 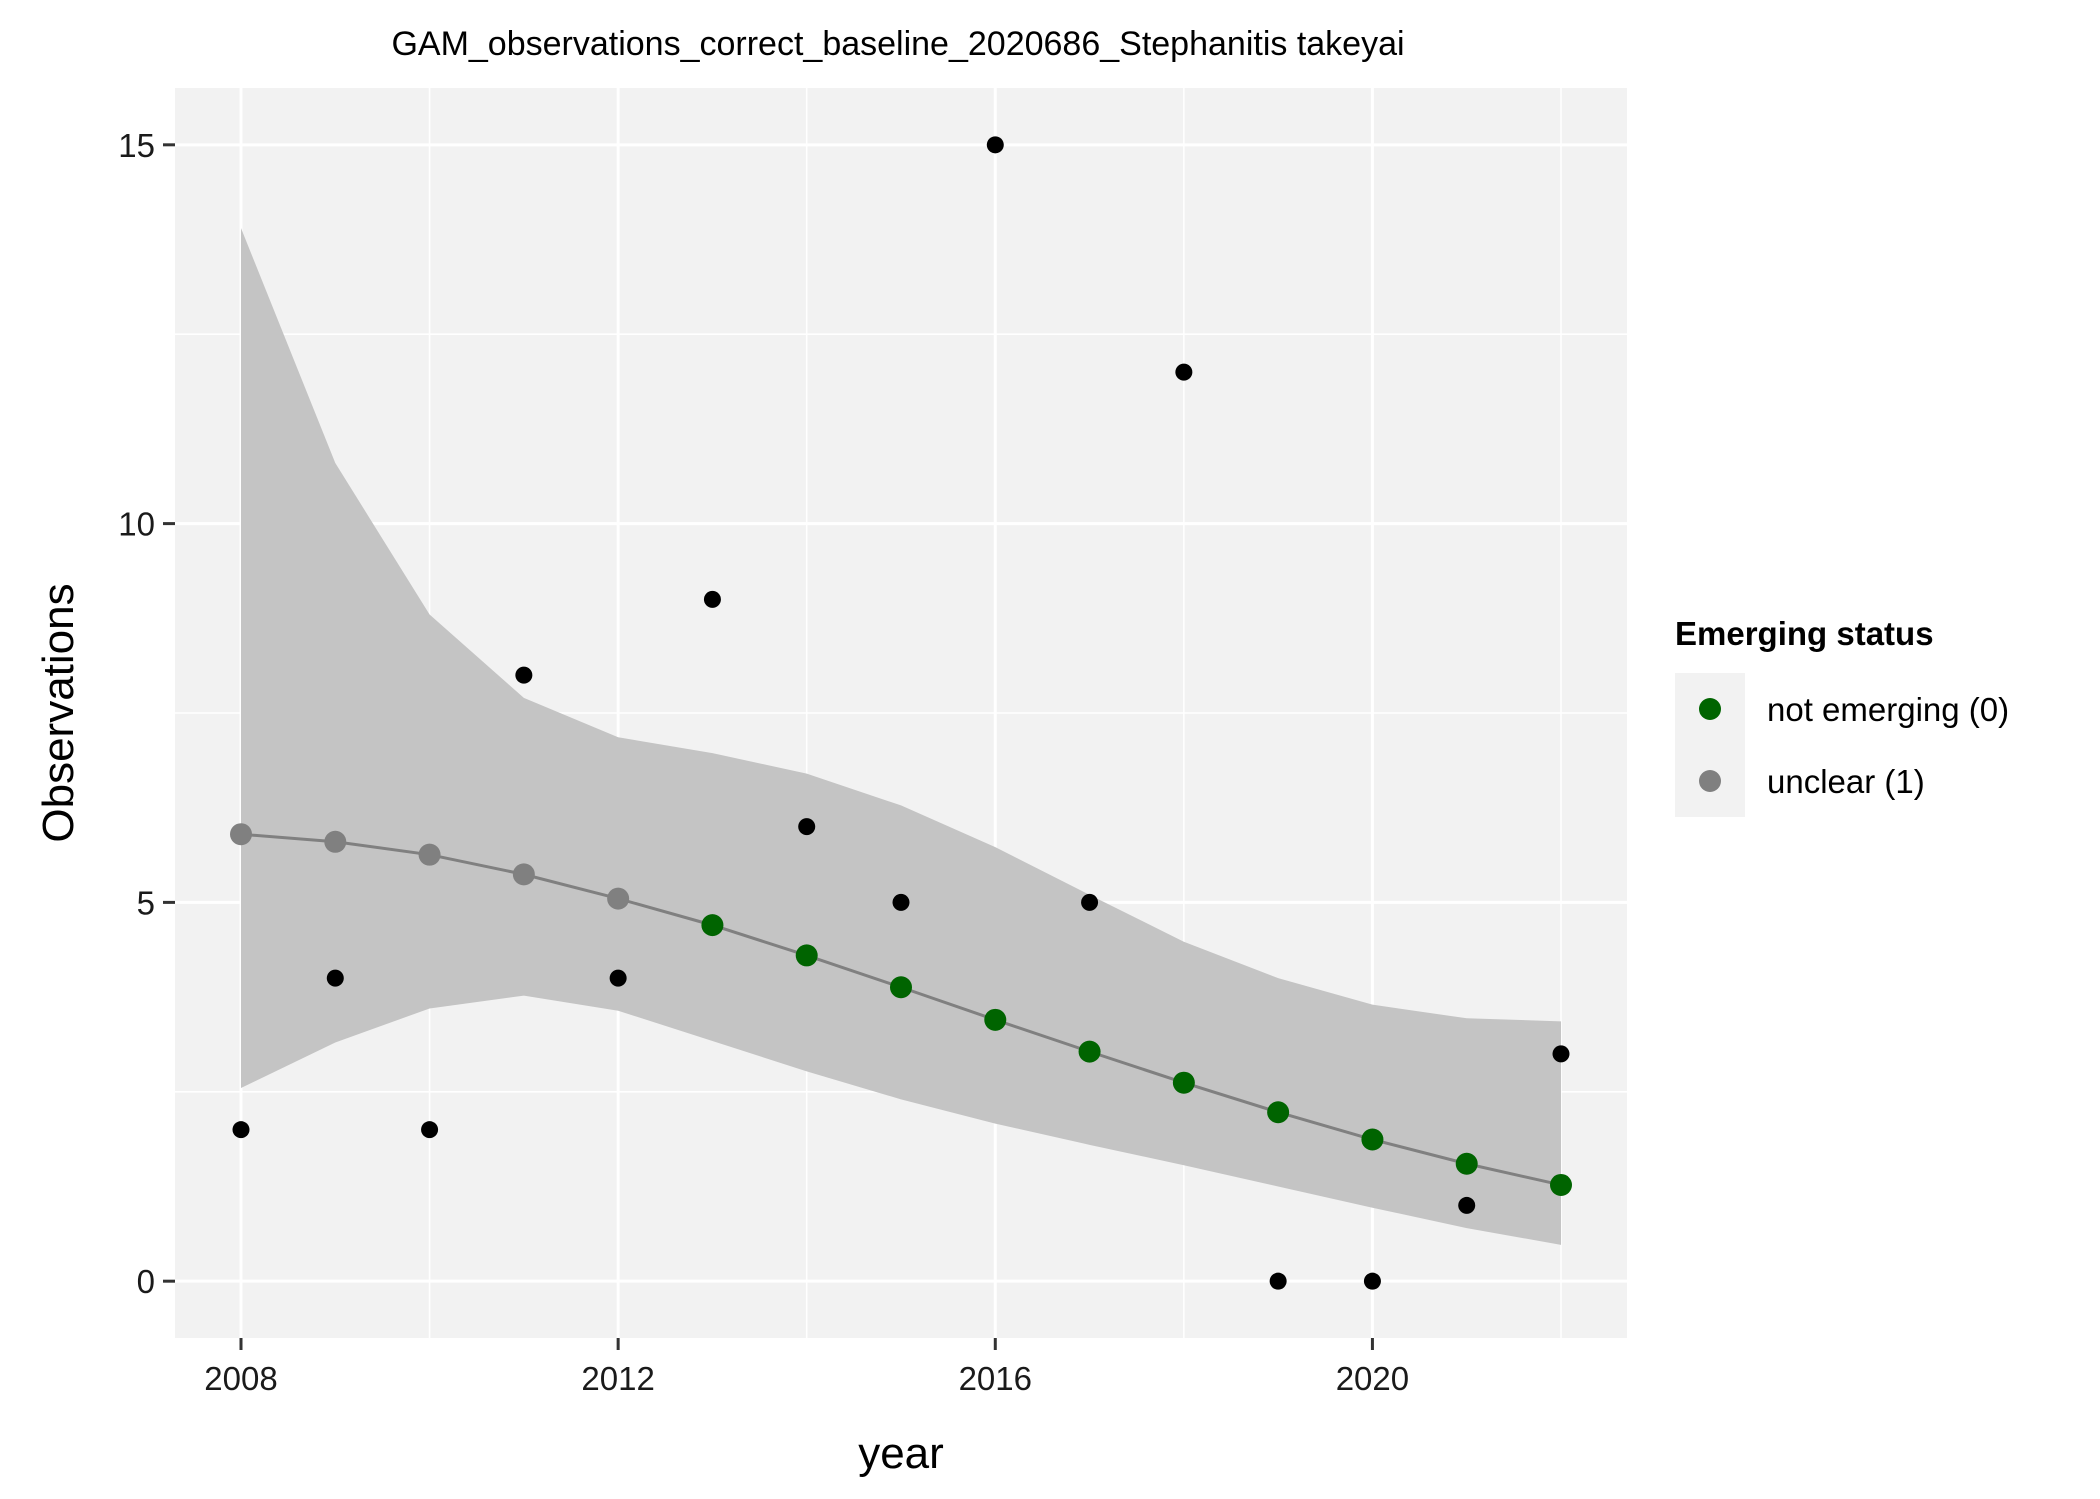 What do you see at coordinates (146, 902) in the screenshot?
I see `y-tick-label: 5` at bounding box center [146, 902].